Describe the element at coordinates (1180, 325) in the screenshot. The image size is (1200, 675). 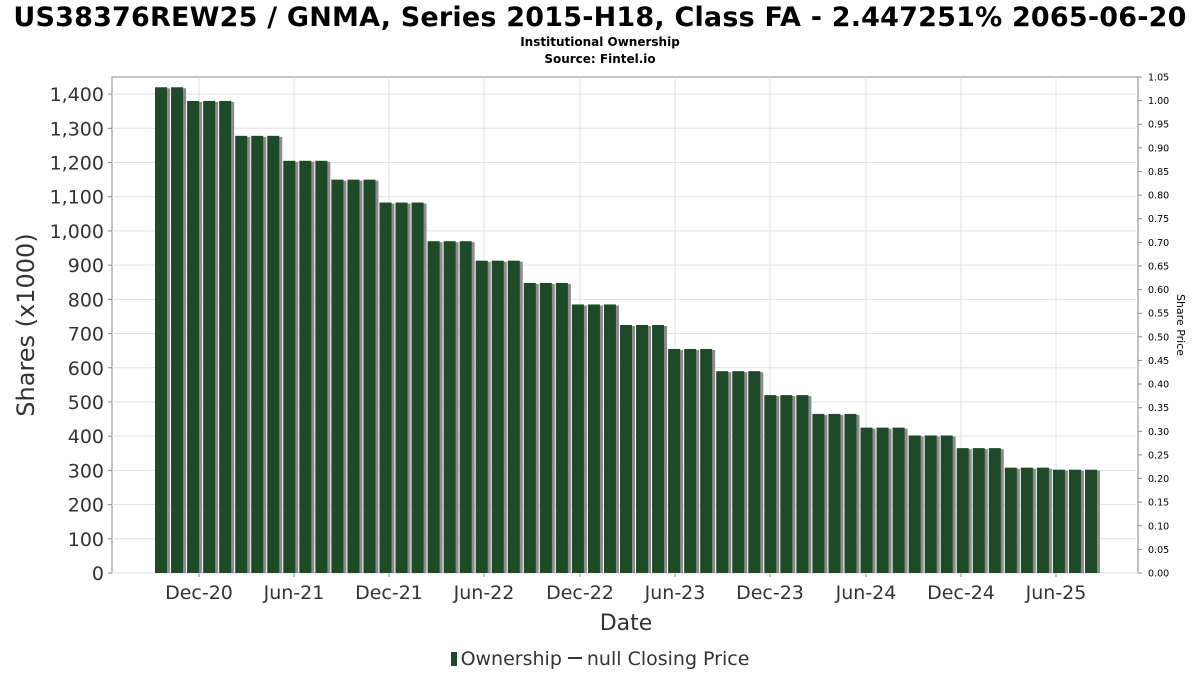
I see `y2-axis-title: Share Price` at that location.